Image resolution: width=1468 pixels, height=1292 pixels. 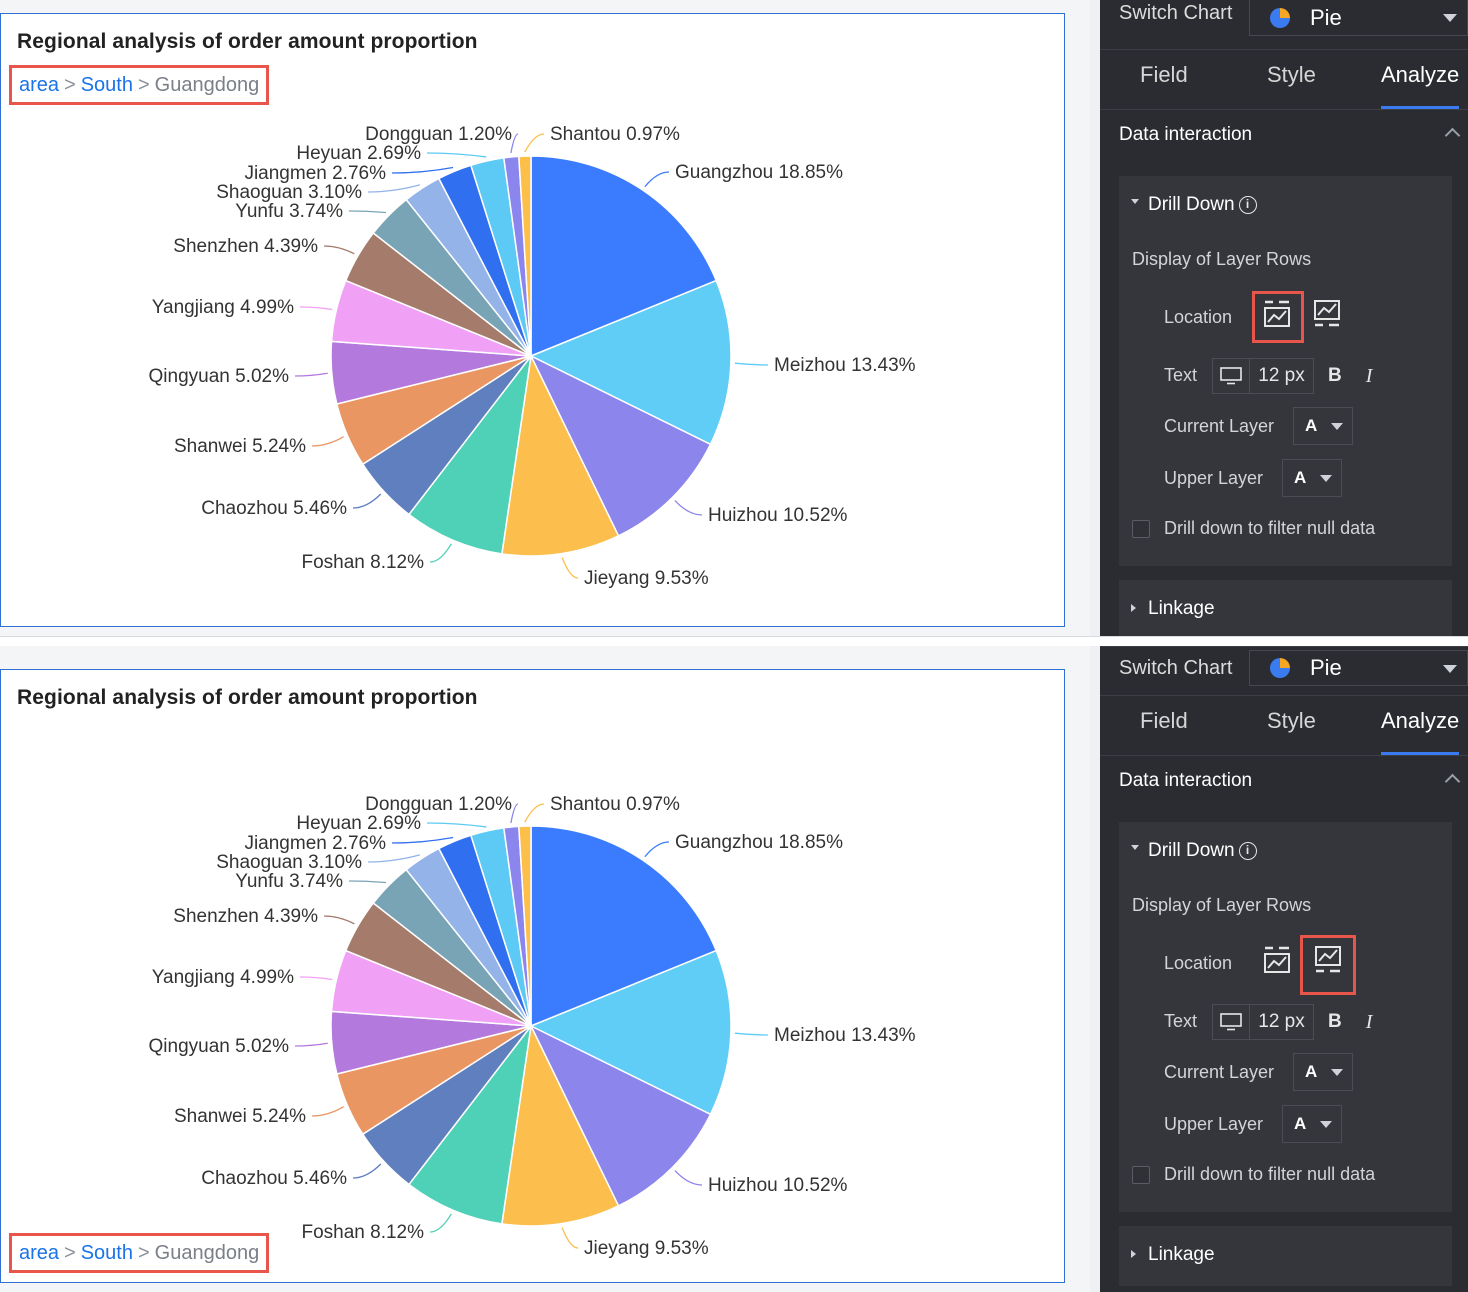 What do you see at coordinates (570, 568) in the screenshot?
I see `label-line-jieyang` at bounding box center [570, 568].